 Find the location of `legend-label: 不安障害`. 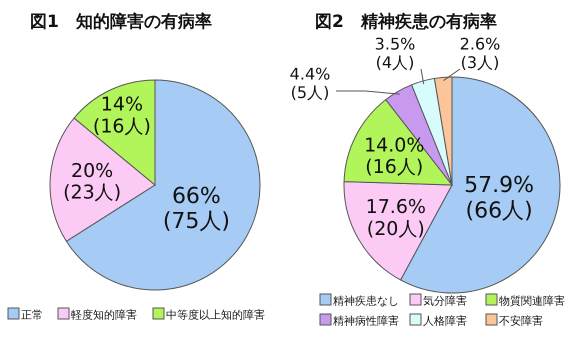

legend-label: 不安障害 is located at coordinates (521, 321).